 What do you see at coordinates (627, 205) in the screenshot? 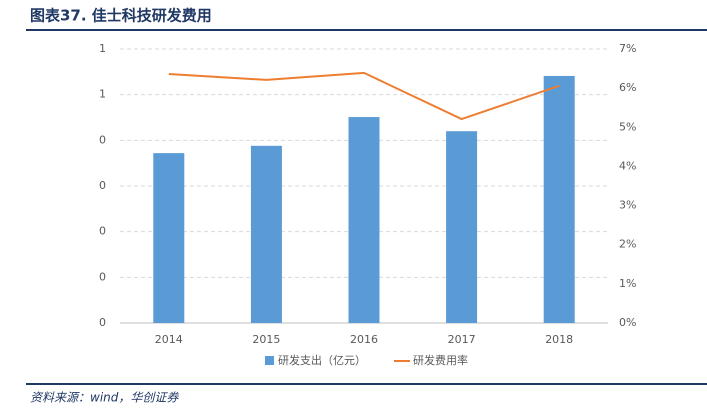
I see `y2-tick-label: 3%` at bounding box center [627, 205].